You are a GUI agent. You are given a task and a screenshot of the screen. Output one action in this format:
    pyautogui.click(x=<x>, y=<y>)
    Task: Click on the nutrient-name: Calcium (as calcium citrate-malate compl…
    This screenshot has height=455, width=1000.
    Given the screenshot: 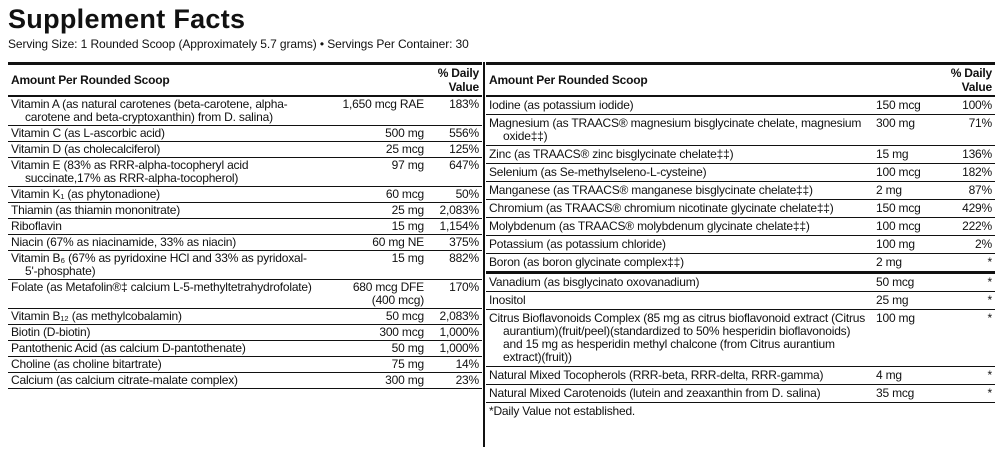 What is the action you would take?
    pyautogui.click(x=165, y=380)
    